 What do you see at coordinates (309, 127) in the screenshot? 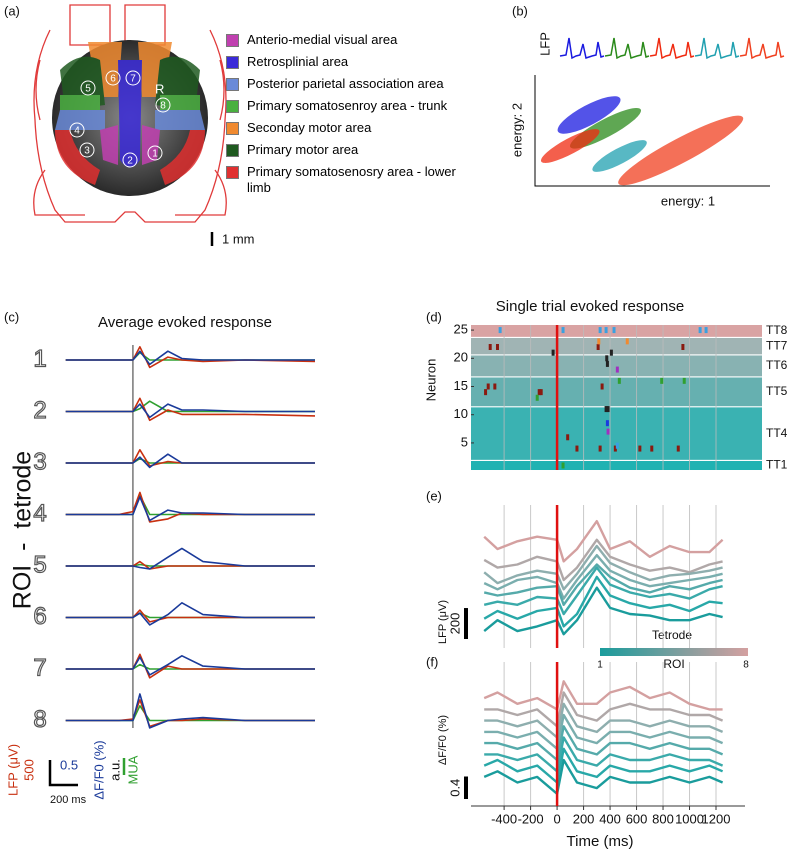
I see `legend-label: Seconday motor area` at bounding box center [309, 127].